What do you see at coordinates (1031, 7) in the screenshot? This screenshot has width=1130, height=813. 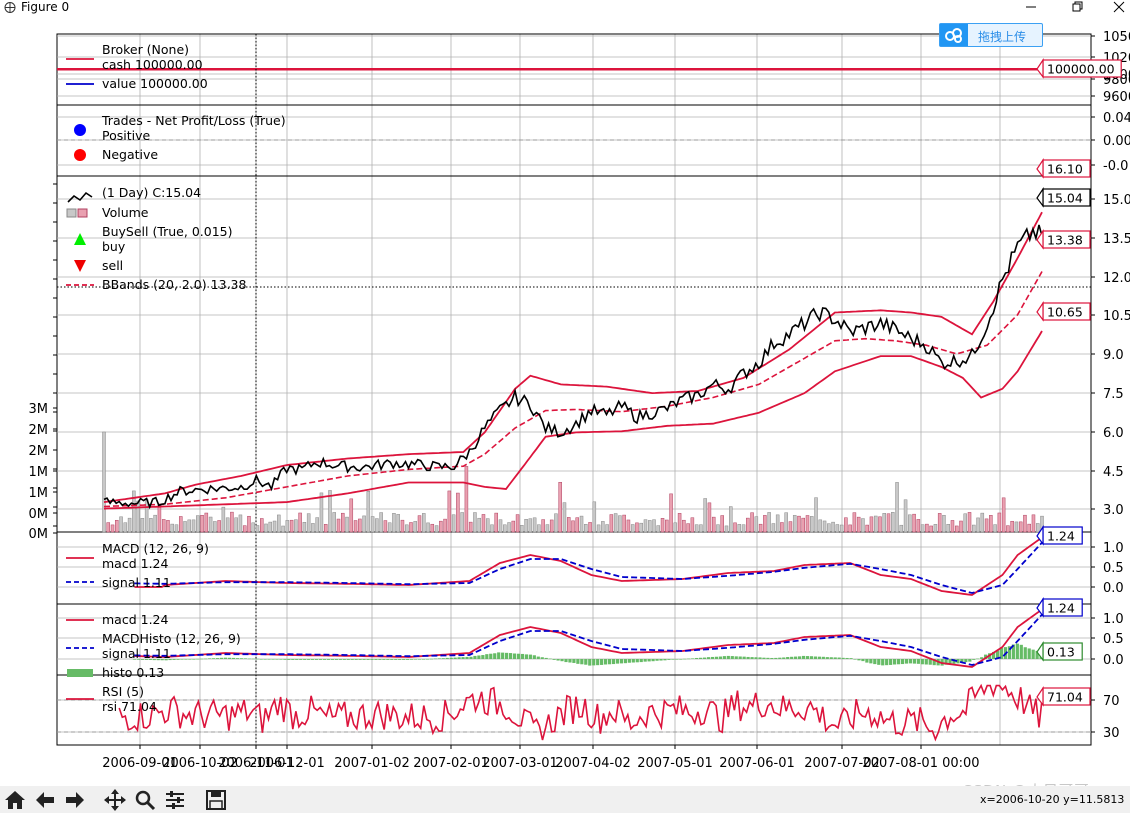 I see `minimize-icon` at bounding box center [1031, 7].